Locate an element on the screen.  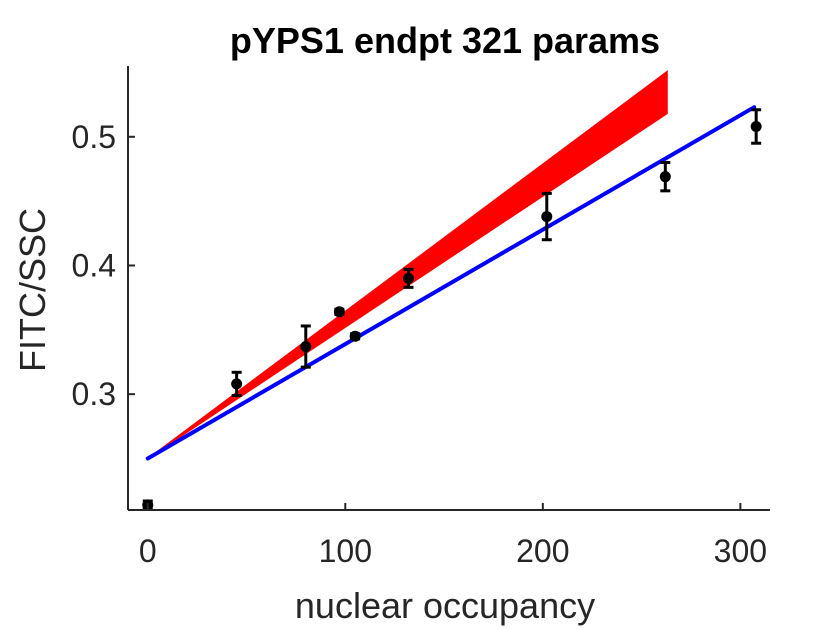
x-tick-label: 300 is located at coordinates (740, 551).